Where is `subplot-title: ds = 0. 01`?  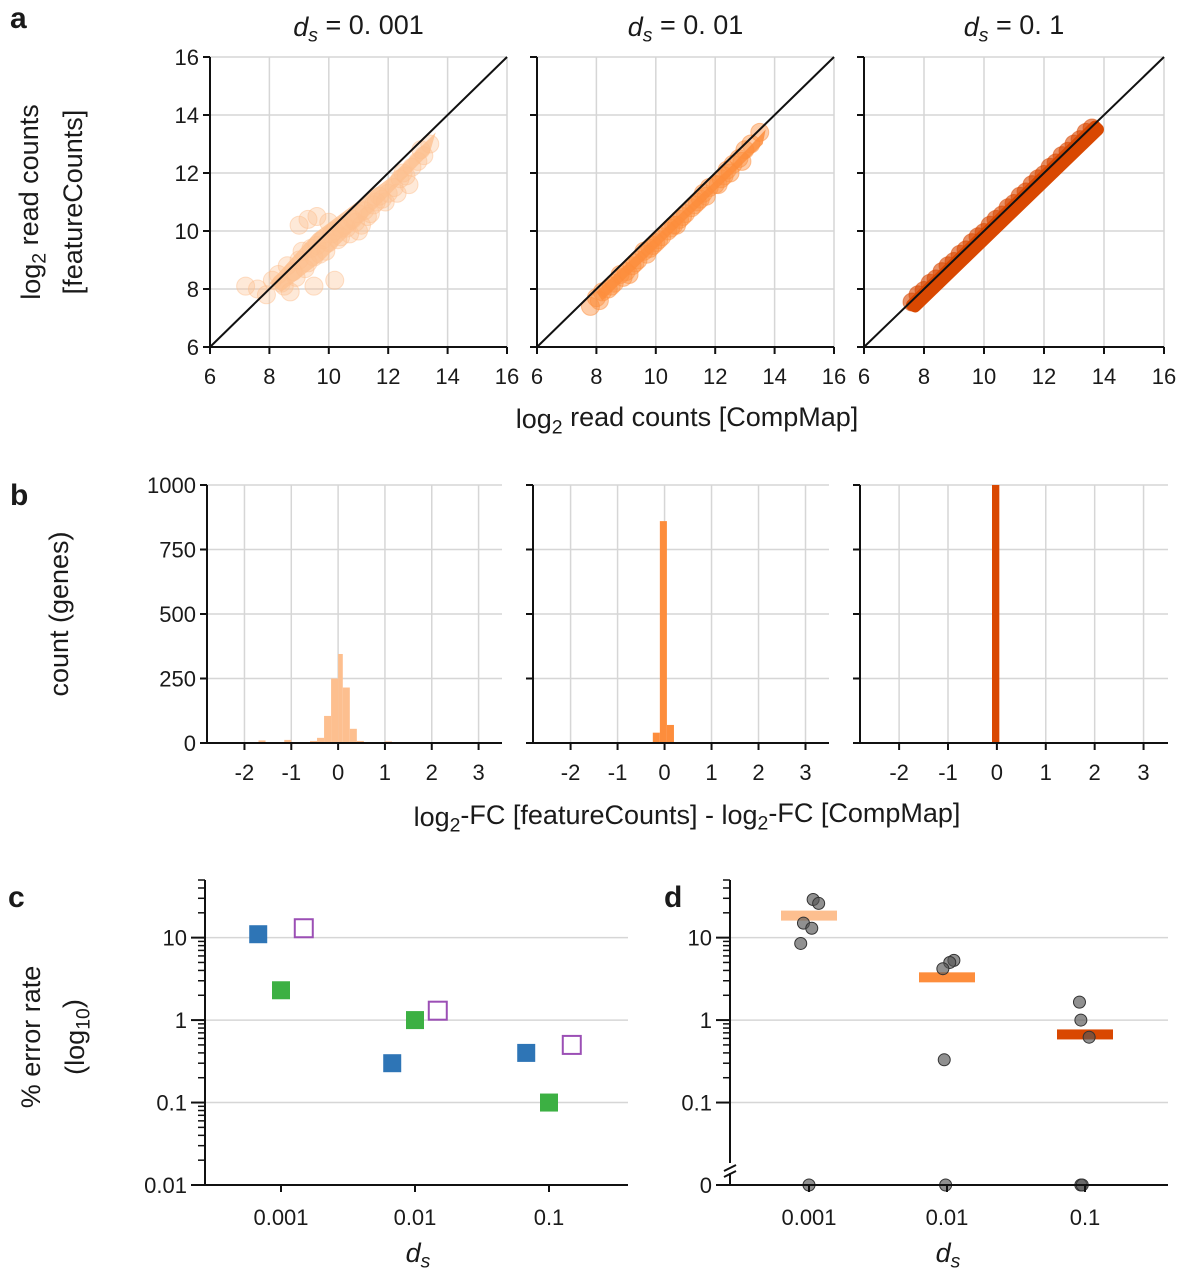
subplot-title: ds = 0. 01 is located at coordinates (686, 28).